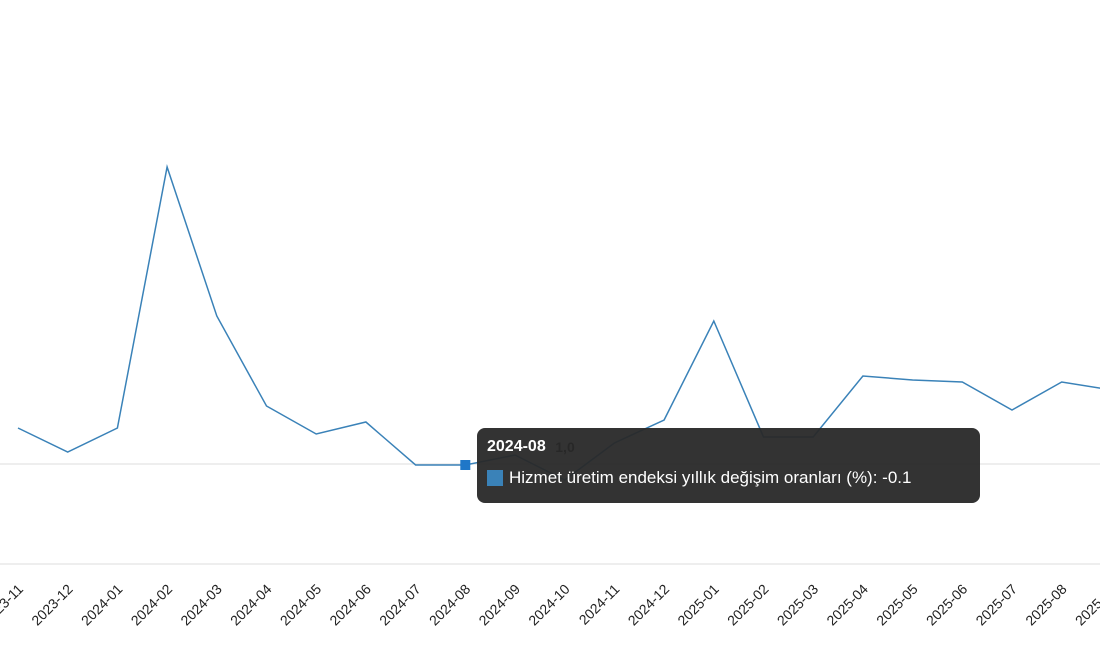 The width and height of the screenshot is (1100, 650). Describe the element at coordinates (201, 605) in the screenshot. I see `x-tick-label: 2024-03` at that location.